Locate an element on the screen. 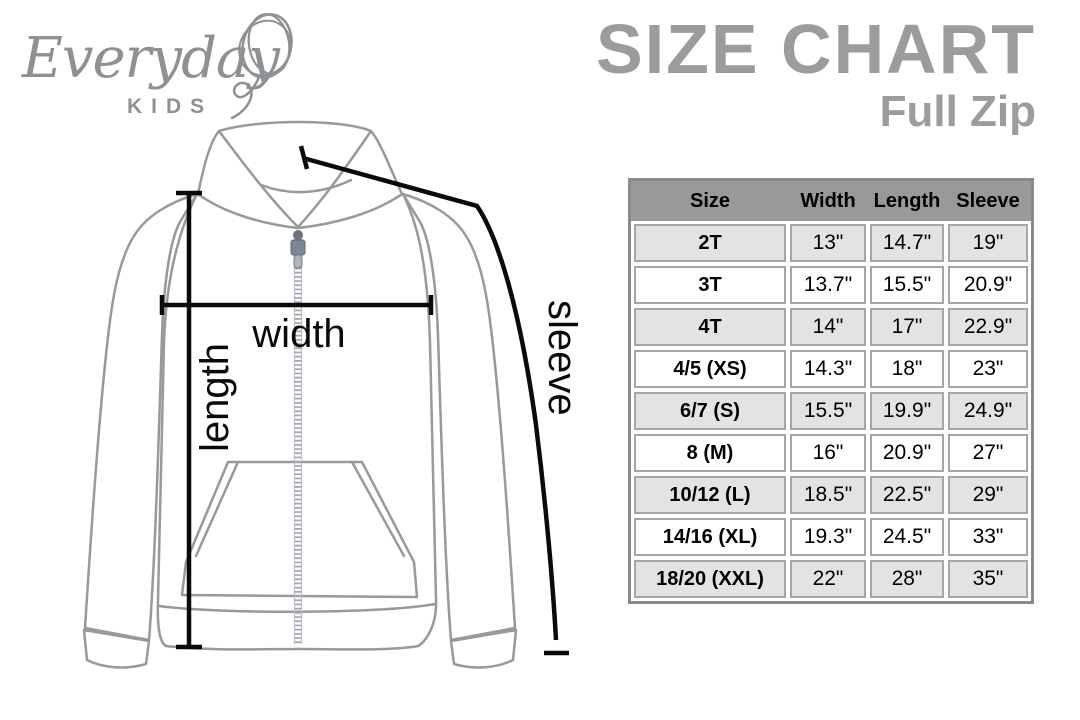 The width and height of the screenshot is (1080, 720). hood-opening is located at coordinates (306, 186).